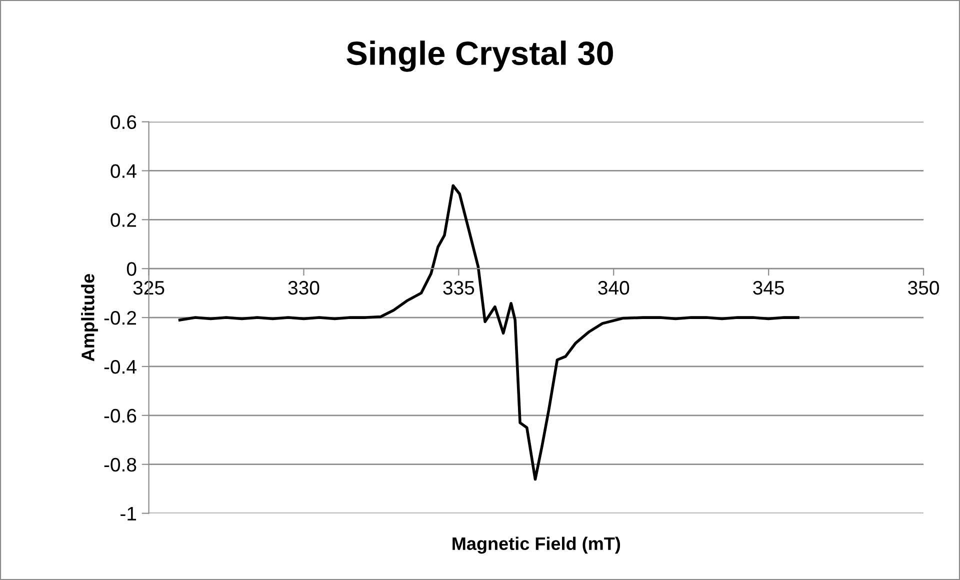  What do you see at coordinates (479, 56) in the screenshot?
I see `chart-title: Single Crystal 30` at bounding box center [479, 56].